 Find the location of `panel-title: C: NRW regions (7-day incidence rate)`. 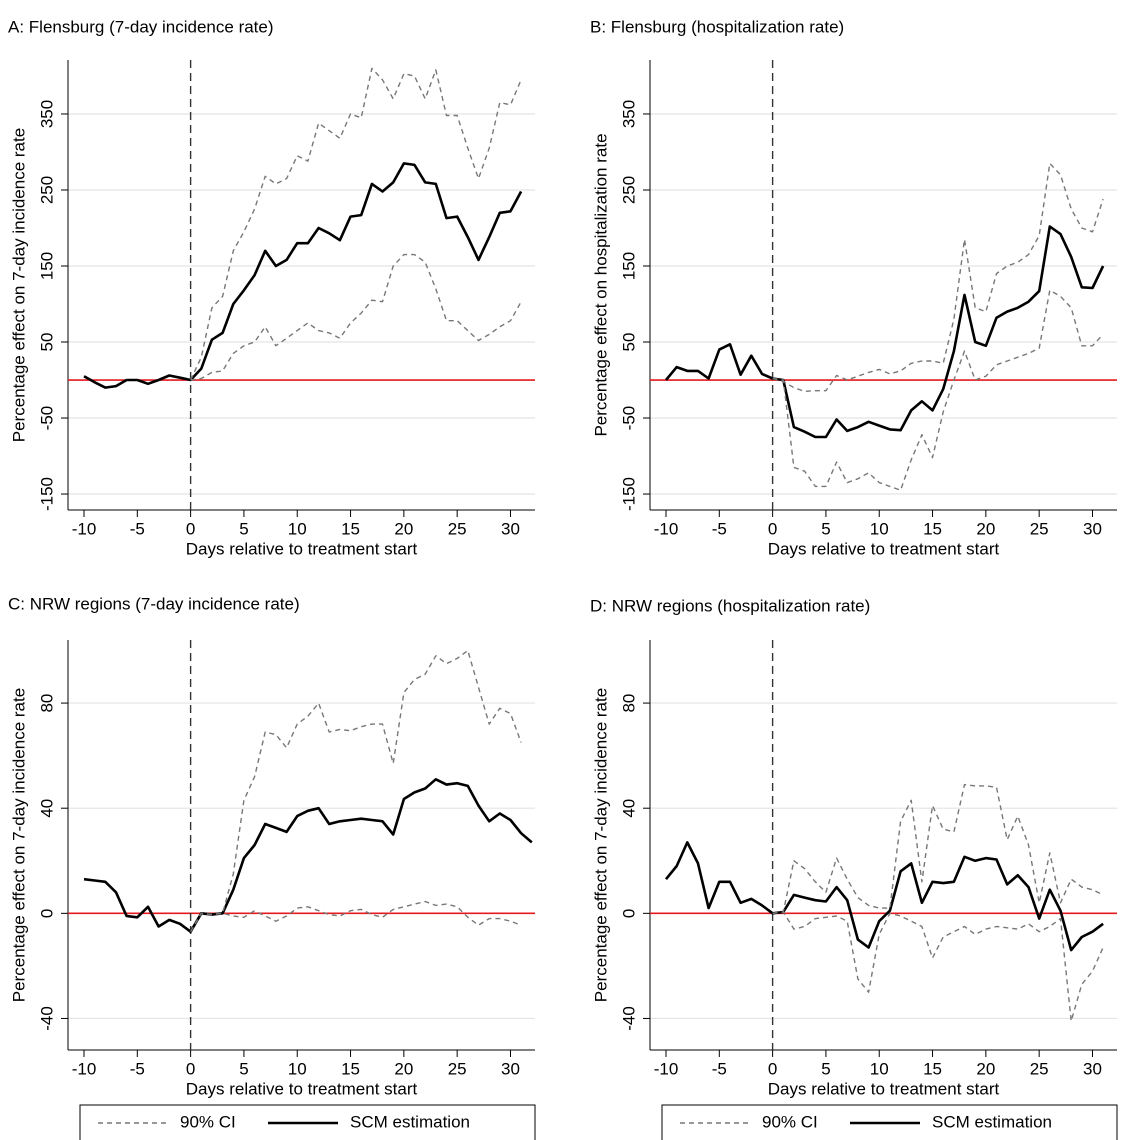

panel-title: C: NRW regions (7-day incidence rate) is located at coordinates (154, 603).